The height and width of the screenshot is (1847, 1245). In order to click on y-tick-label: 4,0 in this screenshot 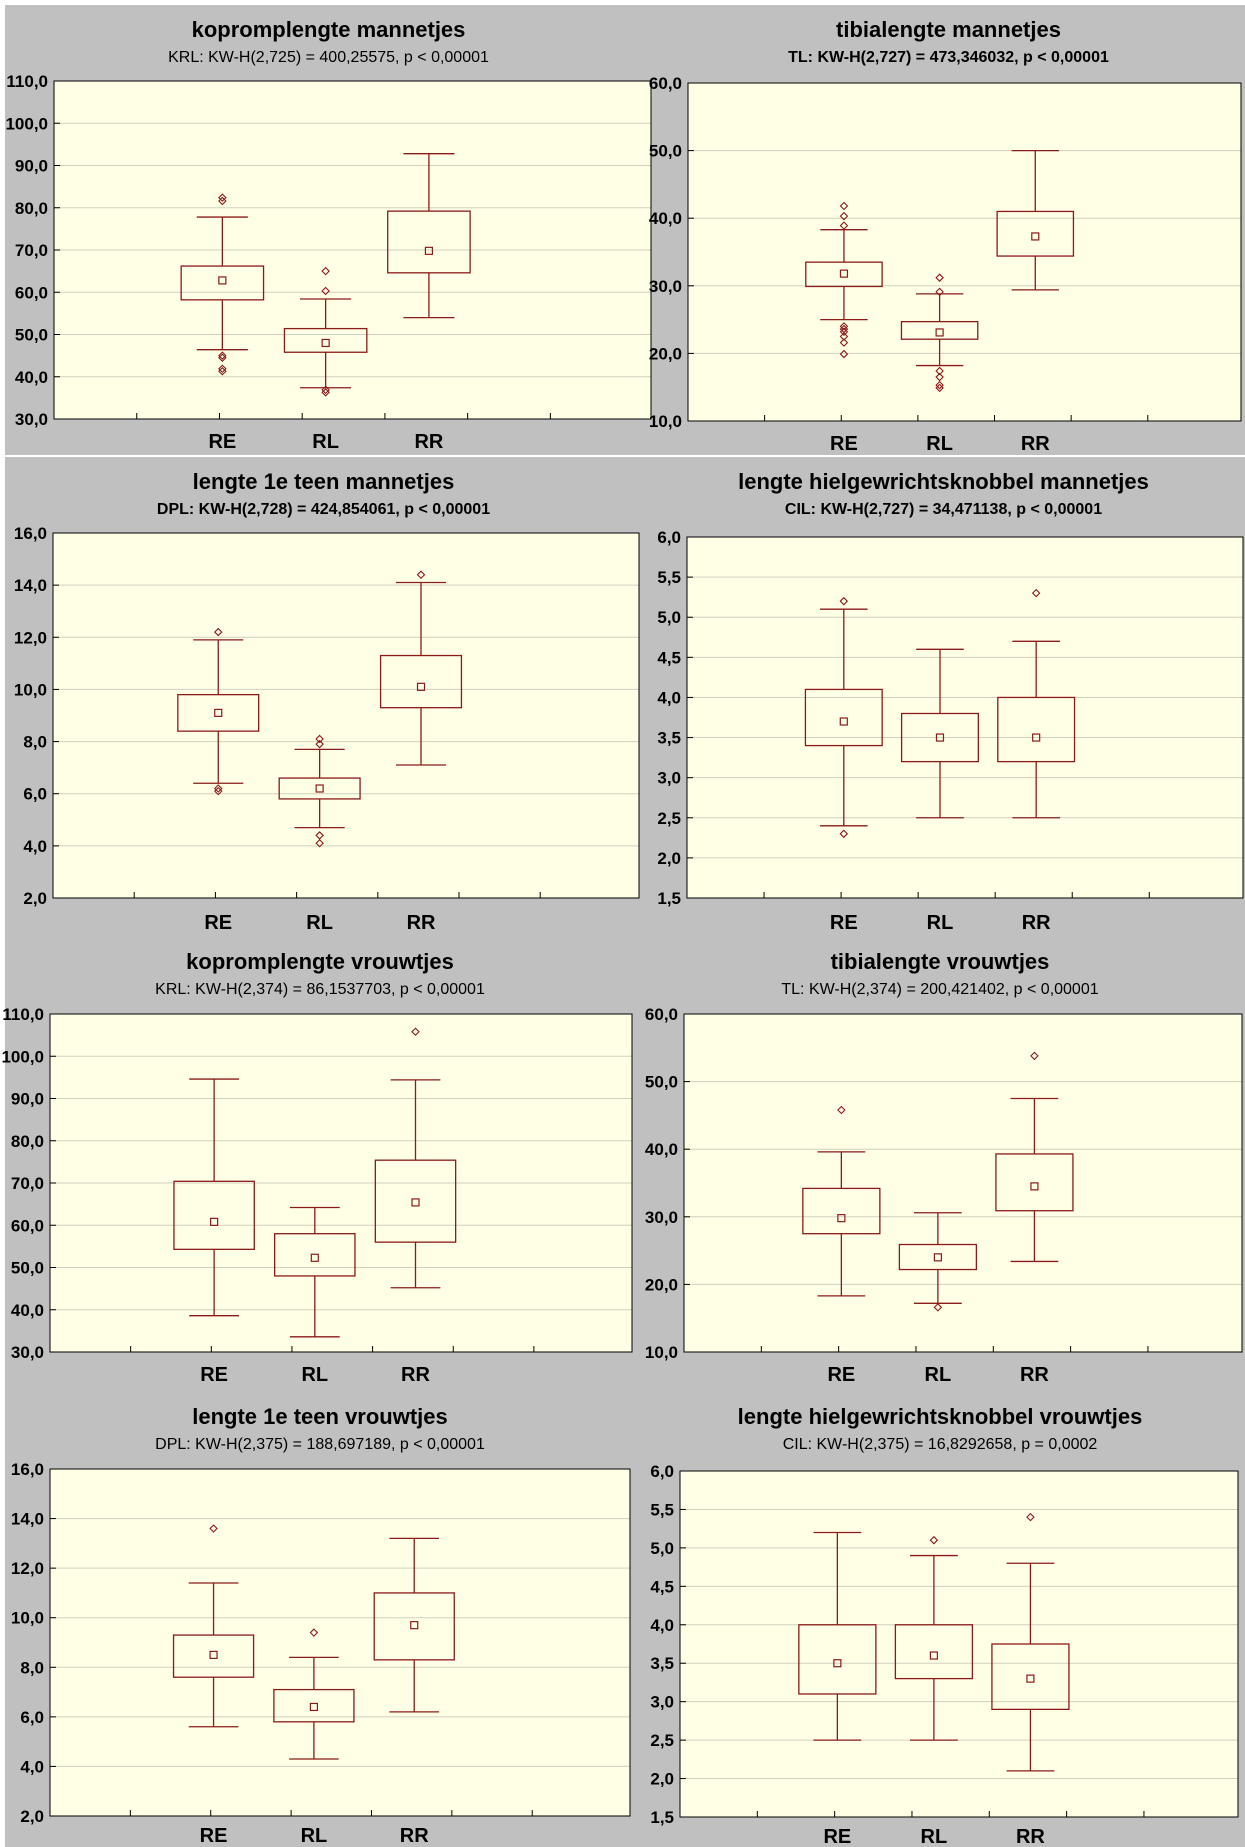, I will do `click(35, 846)`.